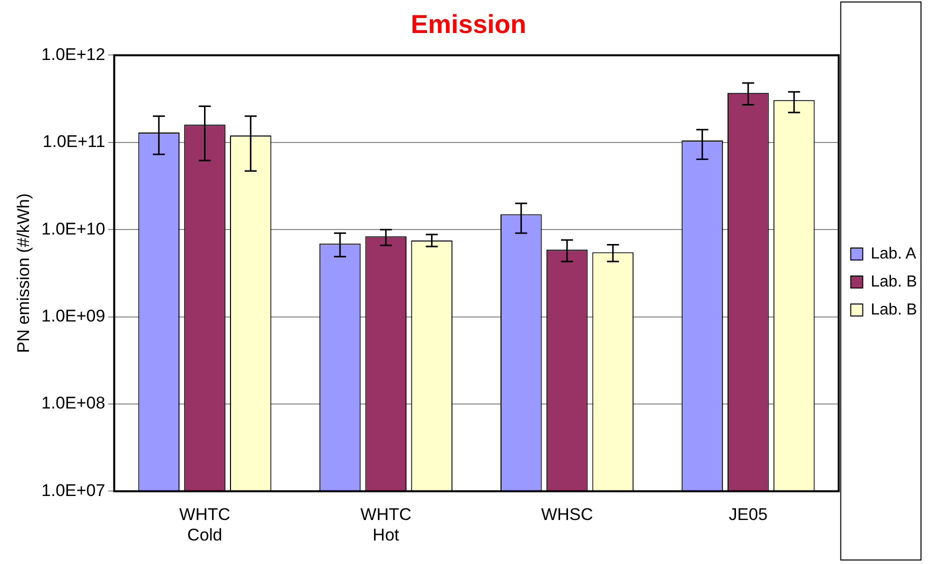 The width and height of the screenshot is (937, 564). I want to click on y-tick-label: 1.0E+10, so click(73, 228).